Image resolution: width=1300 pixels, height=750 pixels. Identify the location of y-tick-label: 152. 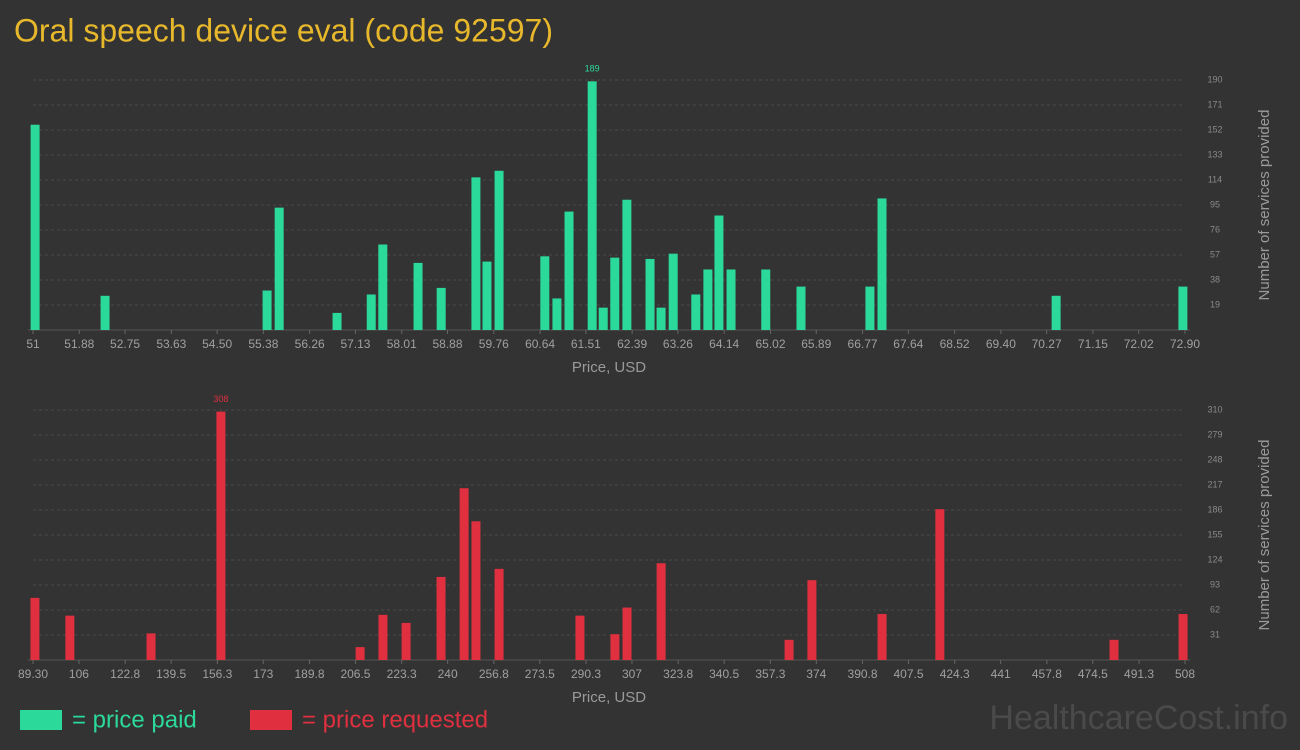
(1214, 129).